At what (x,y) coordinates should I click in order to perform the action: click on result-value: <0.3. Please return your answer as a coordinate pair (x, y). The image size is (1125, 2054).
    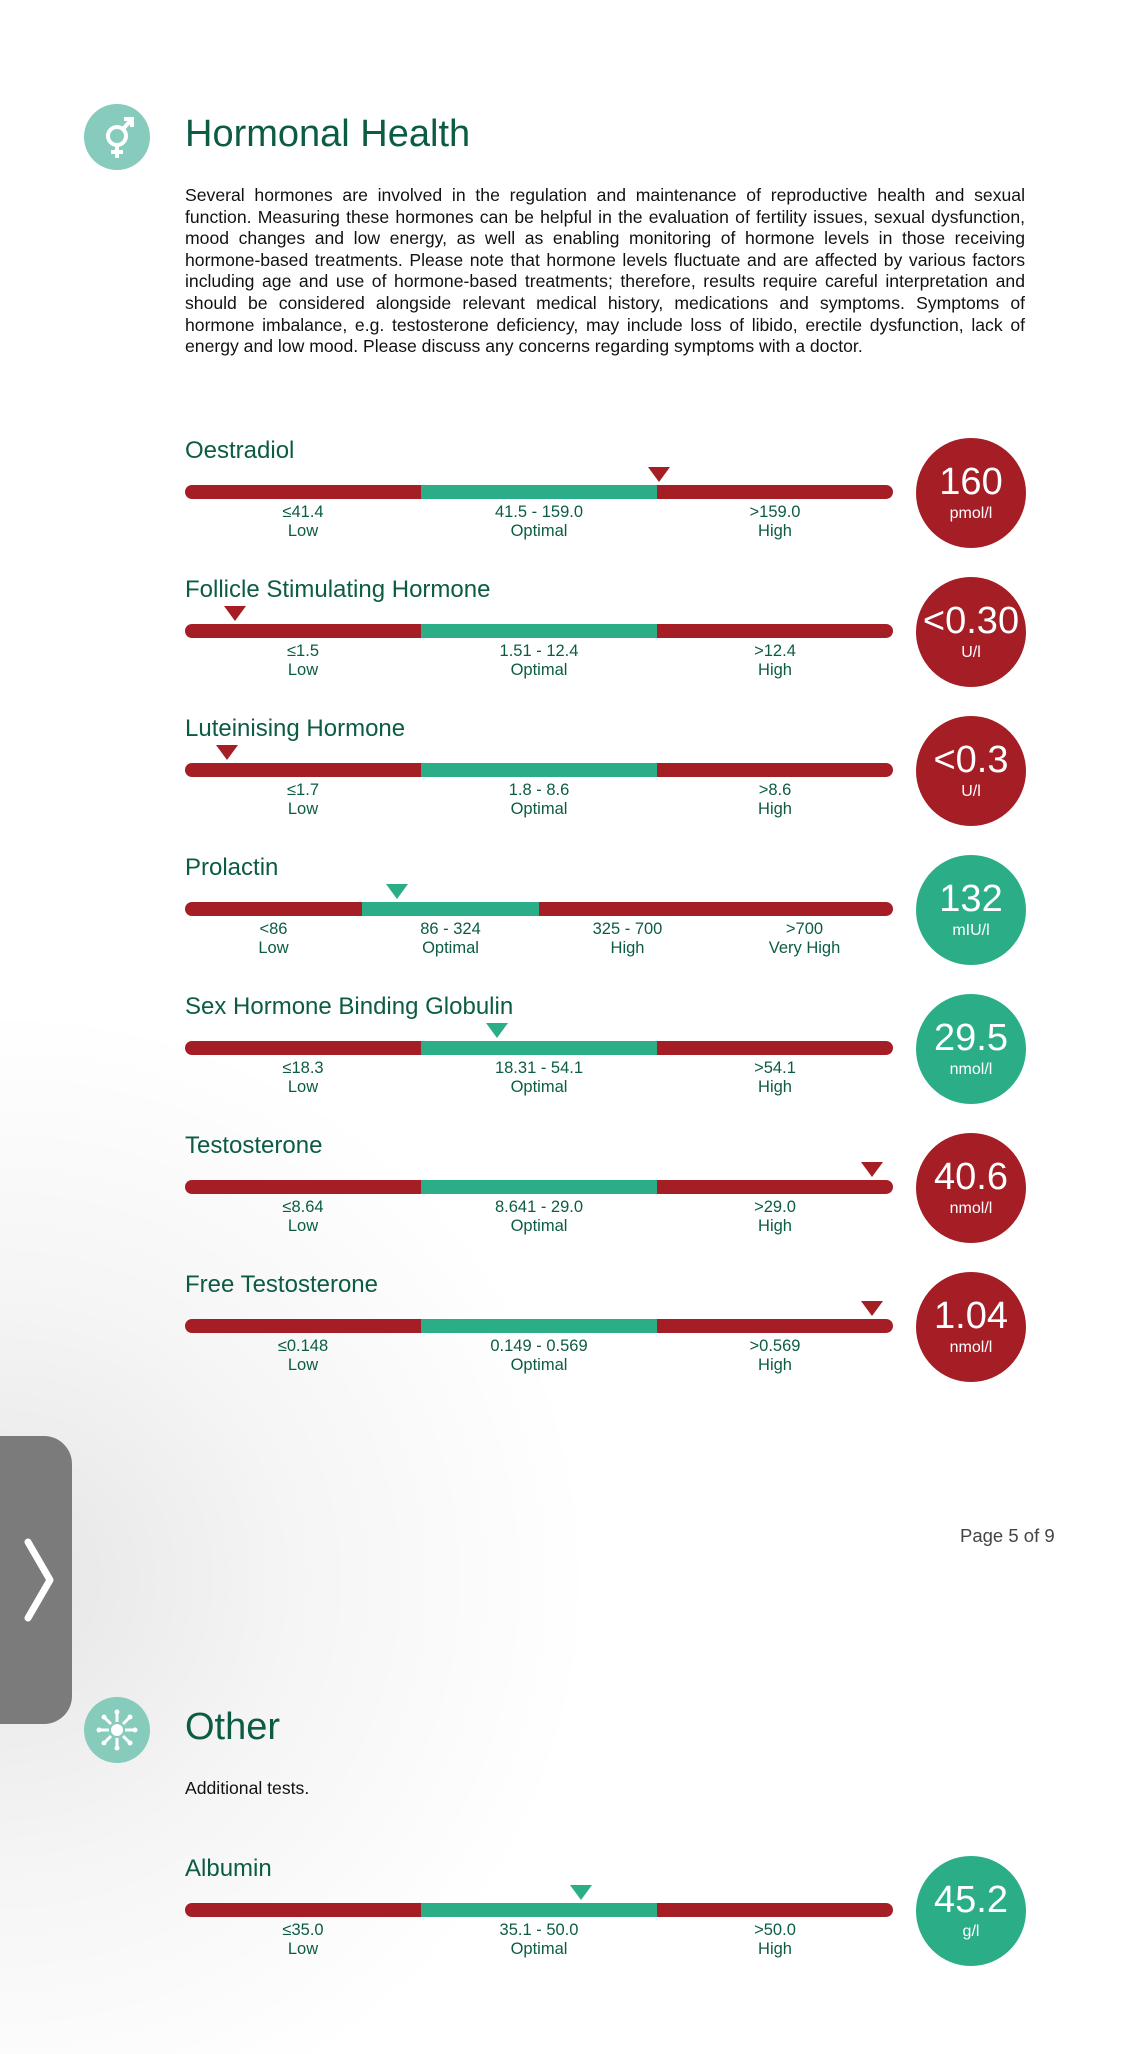
    Looking at the image, I should click on (971, 760).